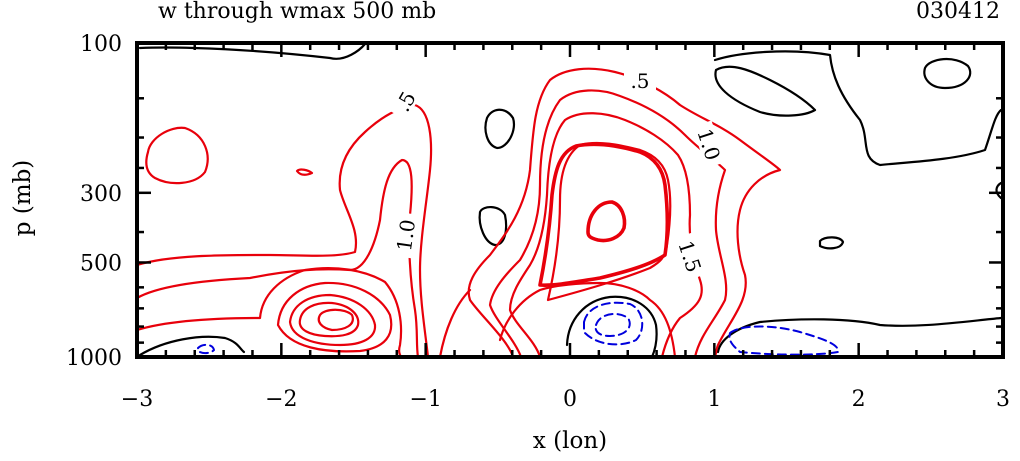  Describe the element at coordinates (859, 399) in the screenshot. I see `x-tick-label: 2` at that location.